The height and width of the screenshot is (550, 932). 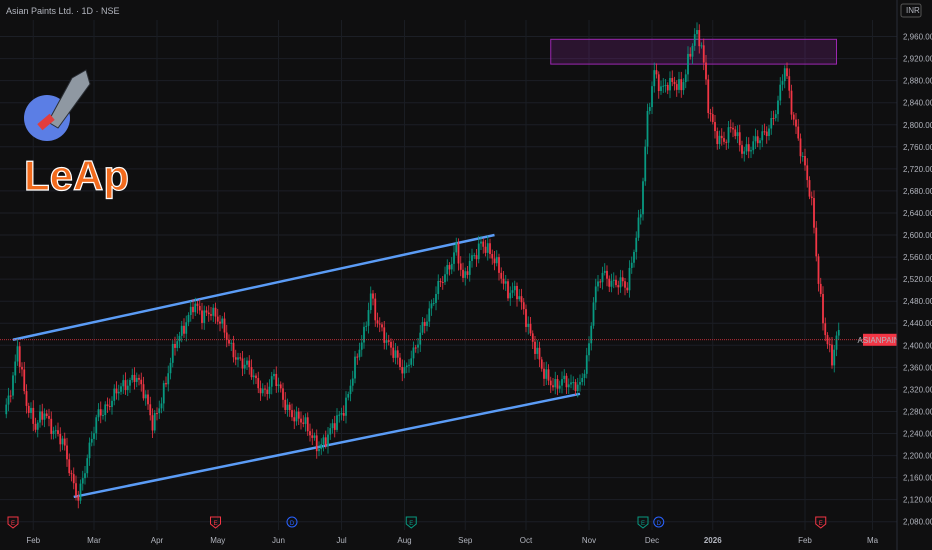 I want to click on symbol-tag-bg, so click(x=881, y=339).